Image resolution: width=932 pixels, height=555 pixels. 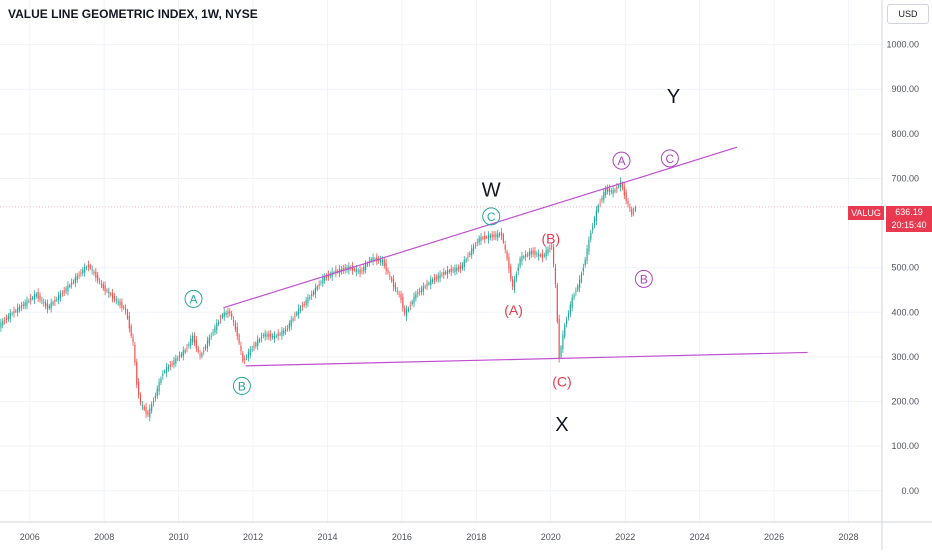 What do you see at coordinates (526, 359) in the screenshot?
I see `trend-line` at bounding box center [526, 359].